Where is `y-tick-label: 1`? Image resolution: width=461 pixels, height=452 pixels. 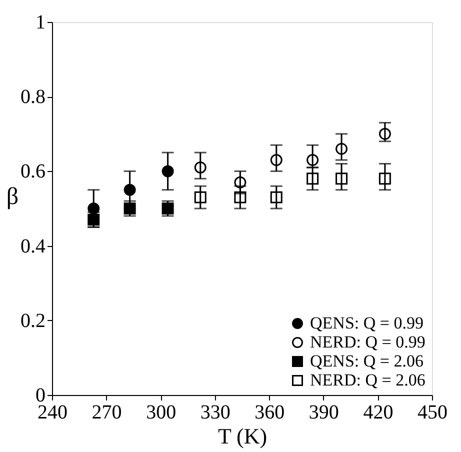
y-tick-label: 1 is located at coordinates (41, 23).